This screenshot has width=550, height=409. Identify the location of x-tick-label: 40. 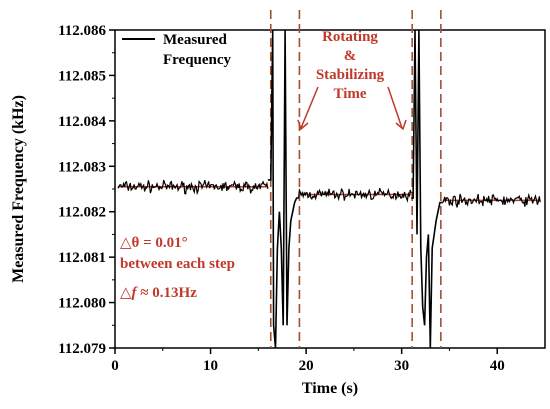
(497, 366).